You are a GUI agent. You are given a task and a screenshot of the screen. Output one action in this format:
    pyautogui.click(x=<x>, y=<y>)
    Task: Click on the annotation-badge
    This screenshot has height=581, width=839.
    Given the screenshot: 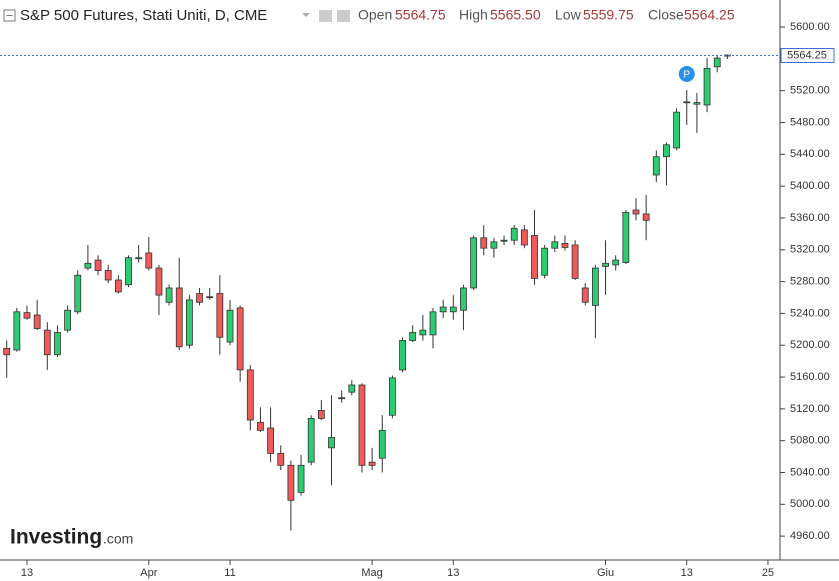 What is the action you would take?
    pyautogui.click(x=686, y=74)
    